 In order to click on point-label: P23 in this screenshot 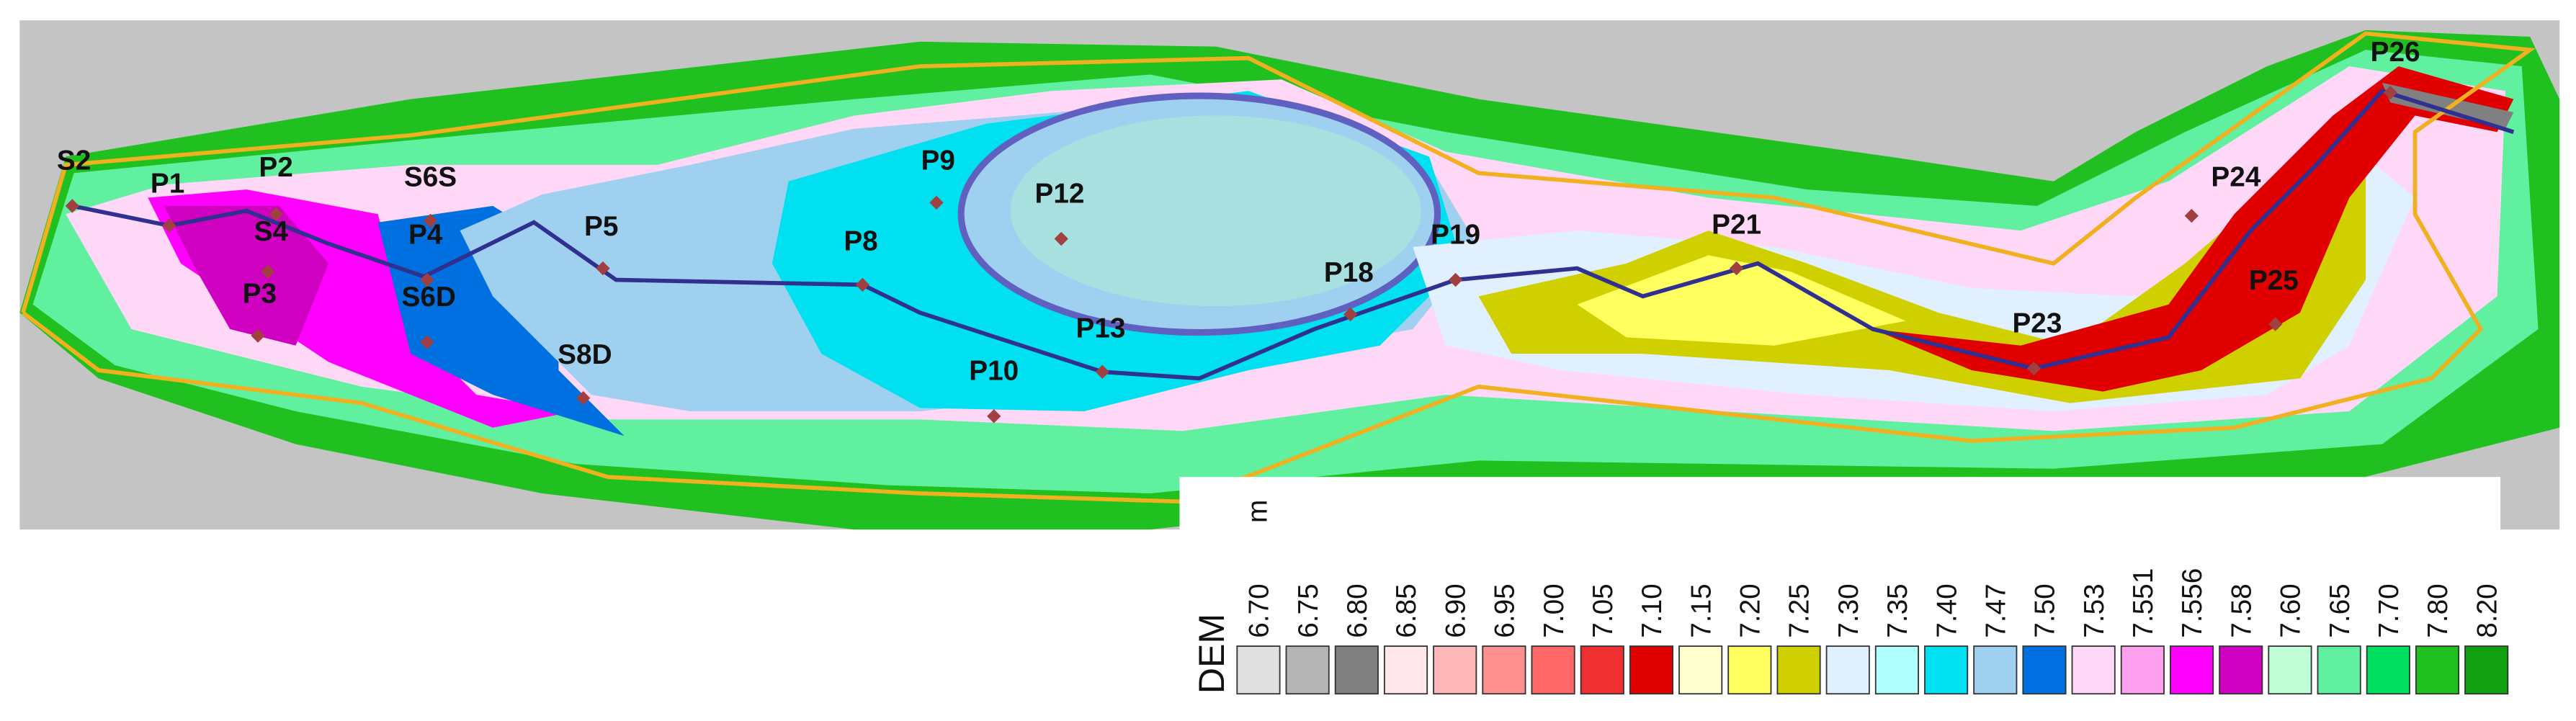, I will do `click(2037, 323)`.